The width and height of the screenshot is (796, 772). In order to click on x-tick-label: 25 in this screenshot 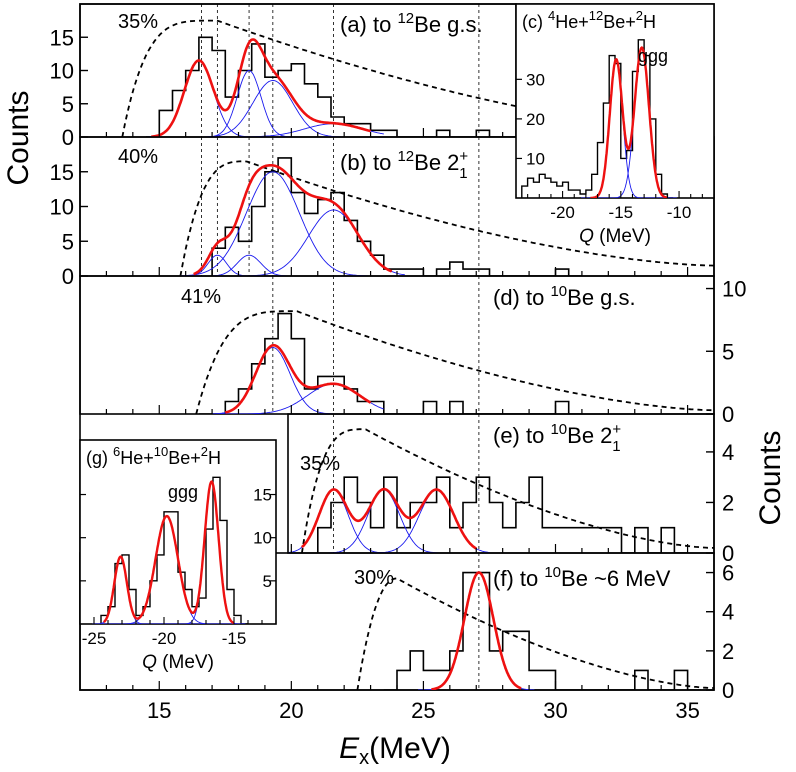, I will do `click(423, 710)`.